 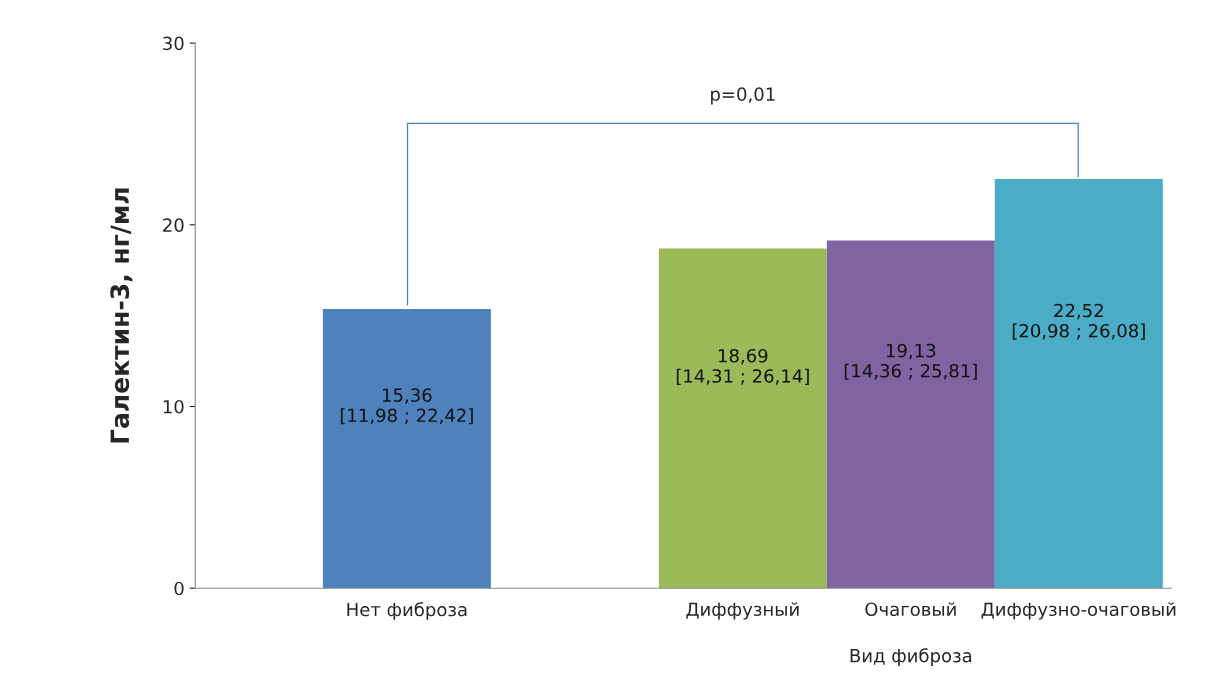 What do you see at coordinates (911, 657) in the screenshot?
I see `x-axis-title: Вид фиброза` at bounding box center [911, 657].